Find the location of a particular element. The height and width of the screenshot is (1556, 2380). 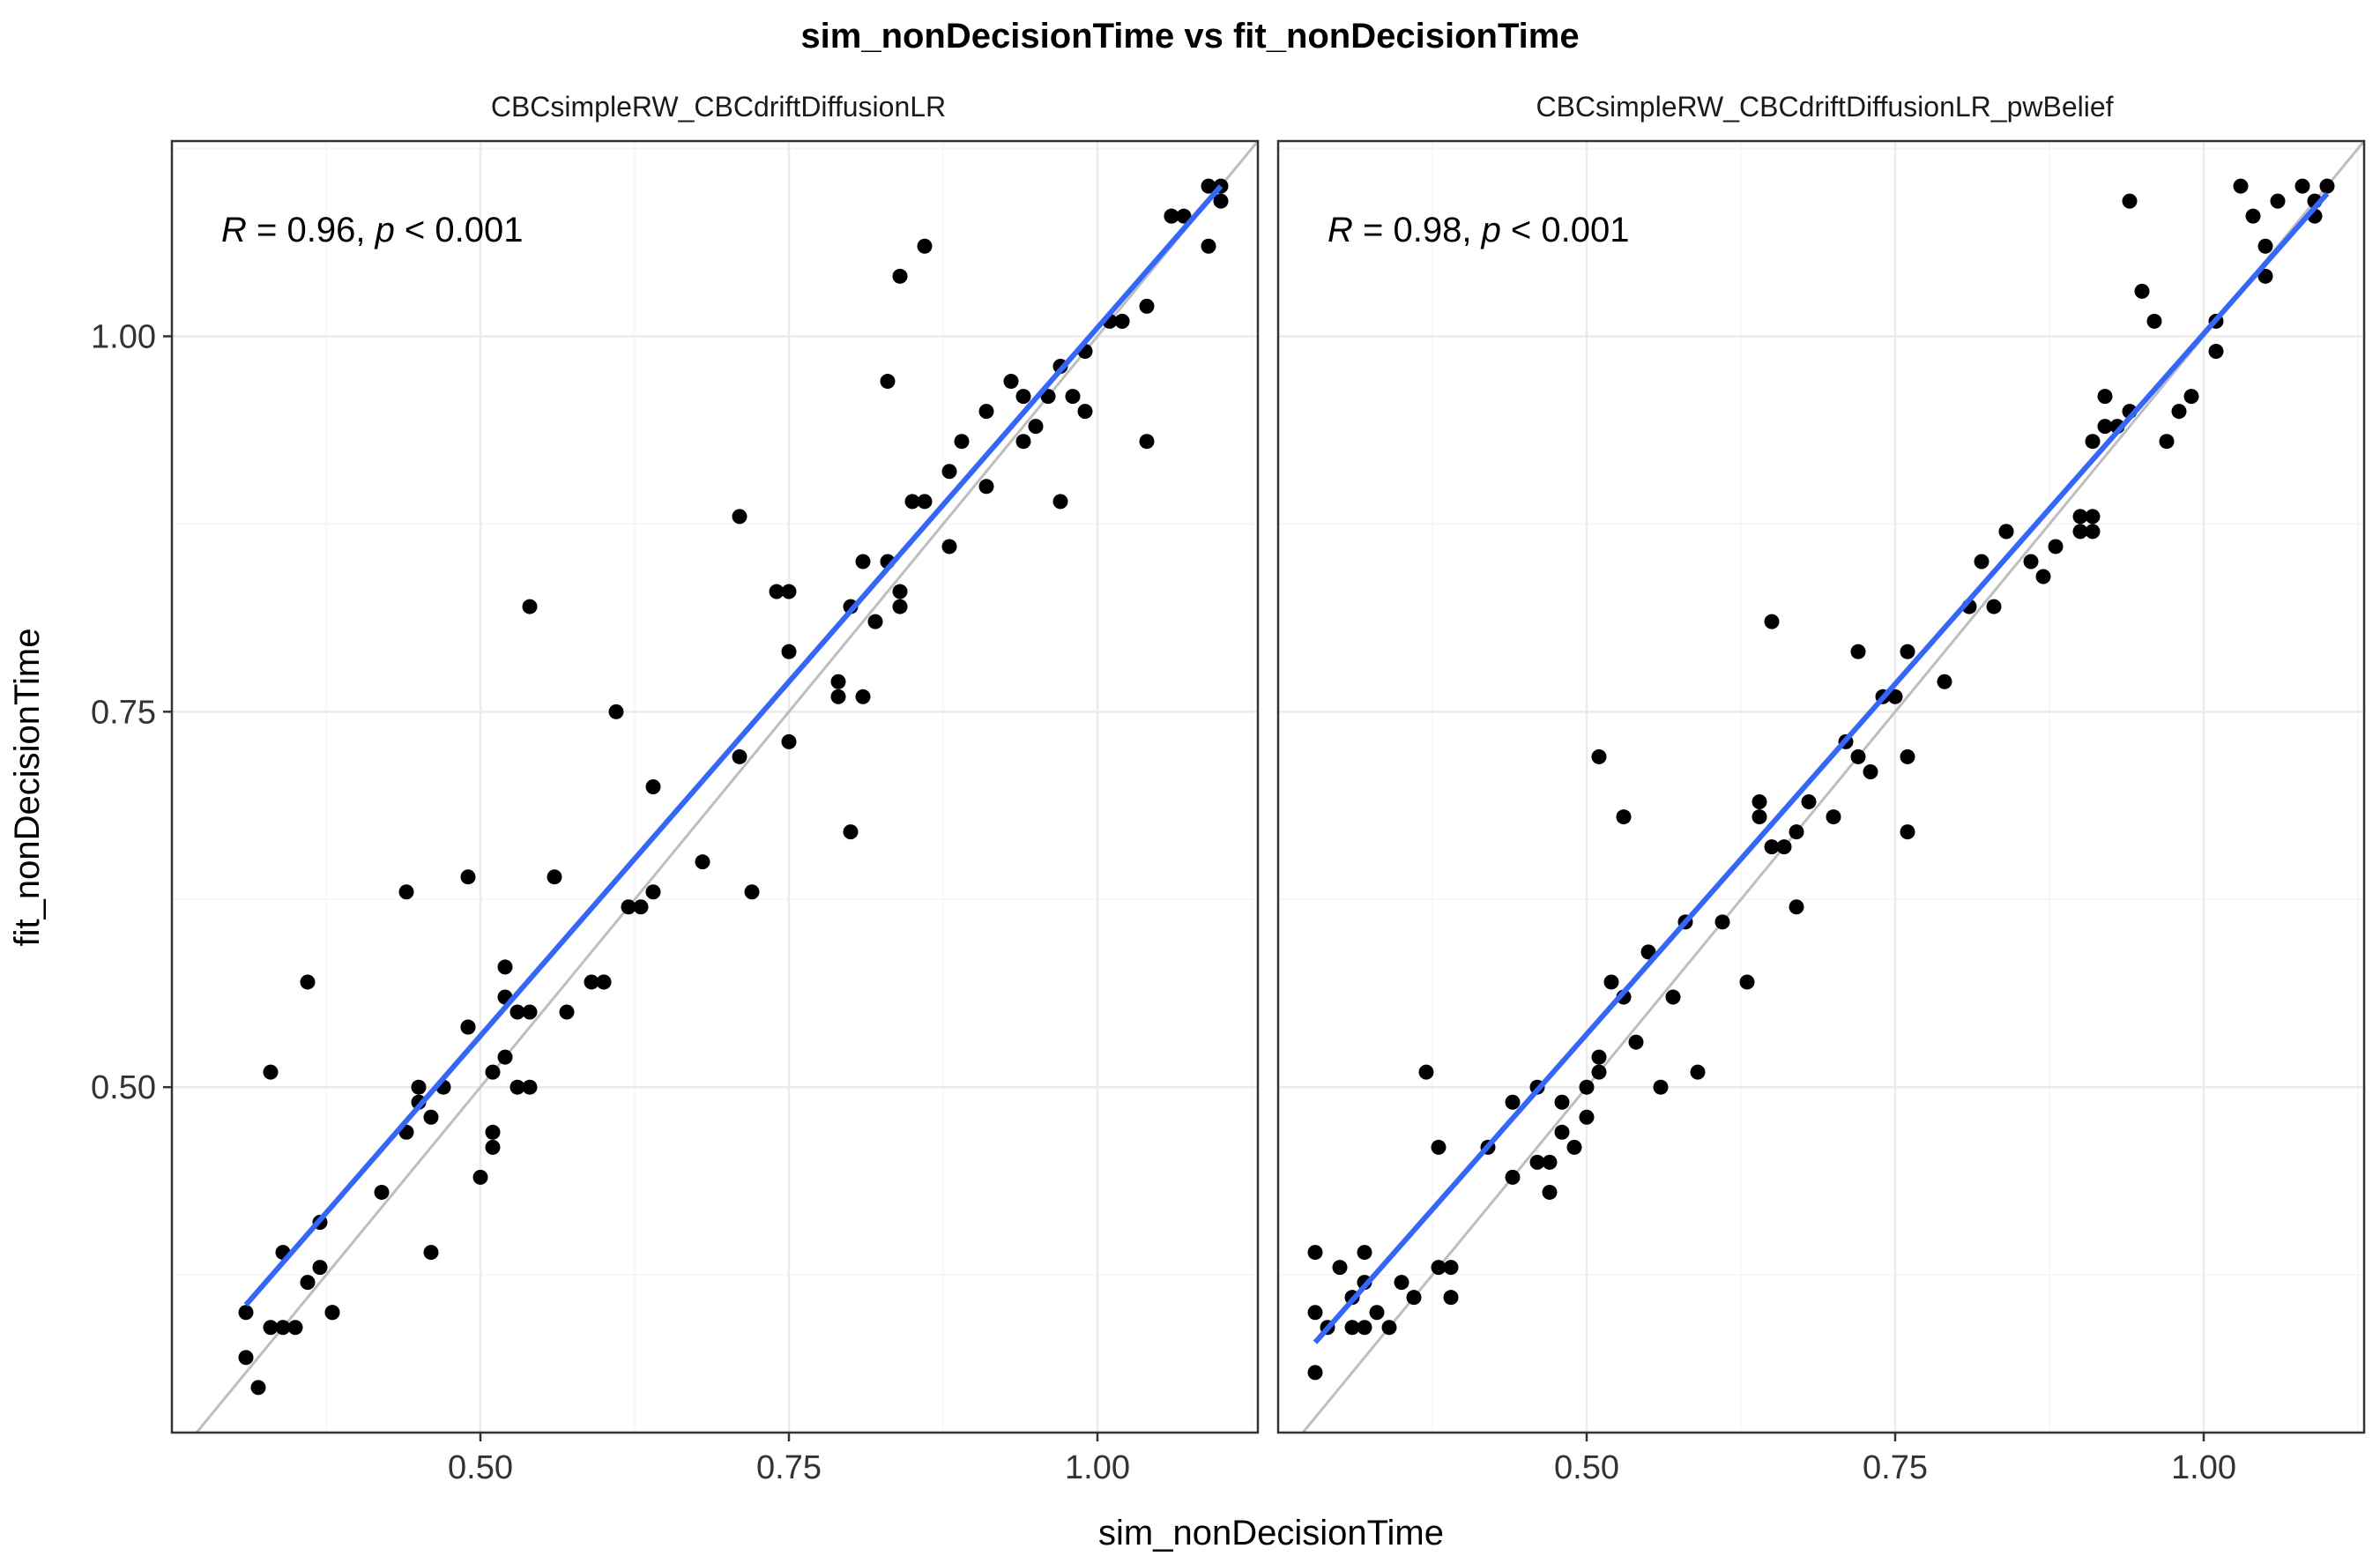

x-axis: 0.50 0.75 1.00 0.50 0.75 1.00 is located at coordinates (1342, 1460).